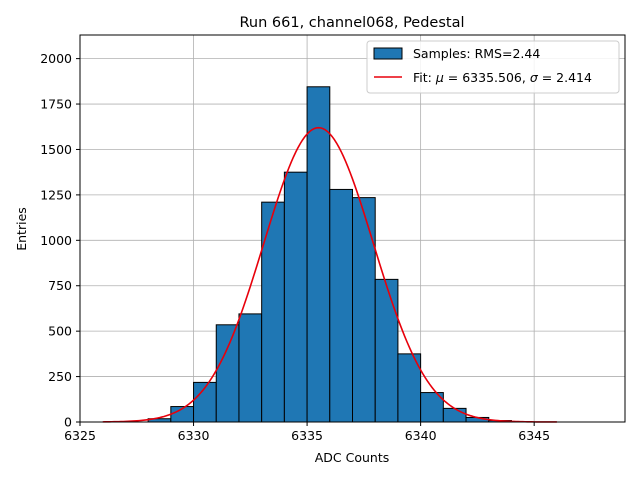 The height and width of the screenshot is (480, 640). I want to click on y-tick-label: 500, so click(60, 331).